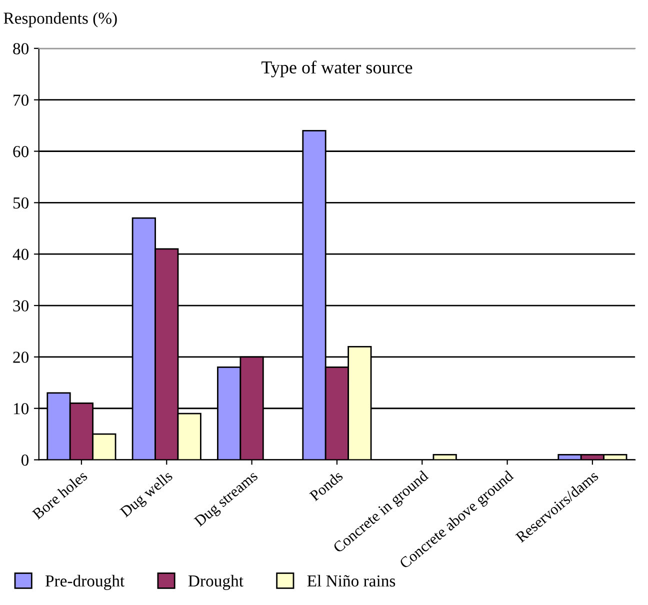 The height and width of the screenshot is (605, 648). Describe the element at coordinates (147, 495) in the screenshot. I see `x-tick-label: Dug wells` at that location.